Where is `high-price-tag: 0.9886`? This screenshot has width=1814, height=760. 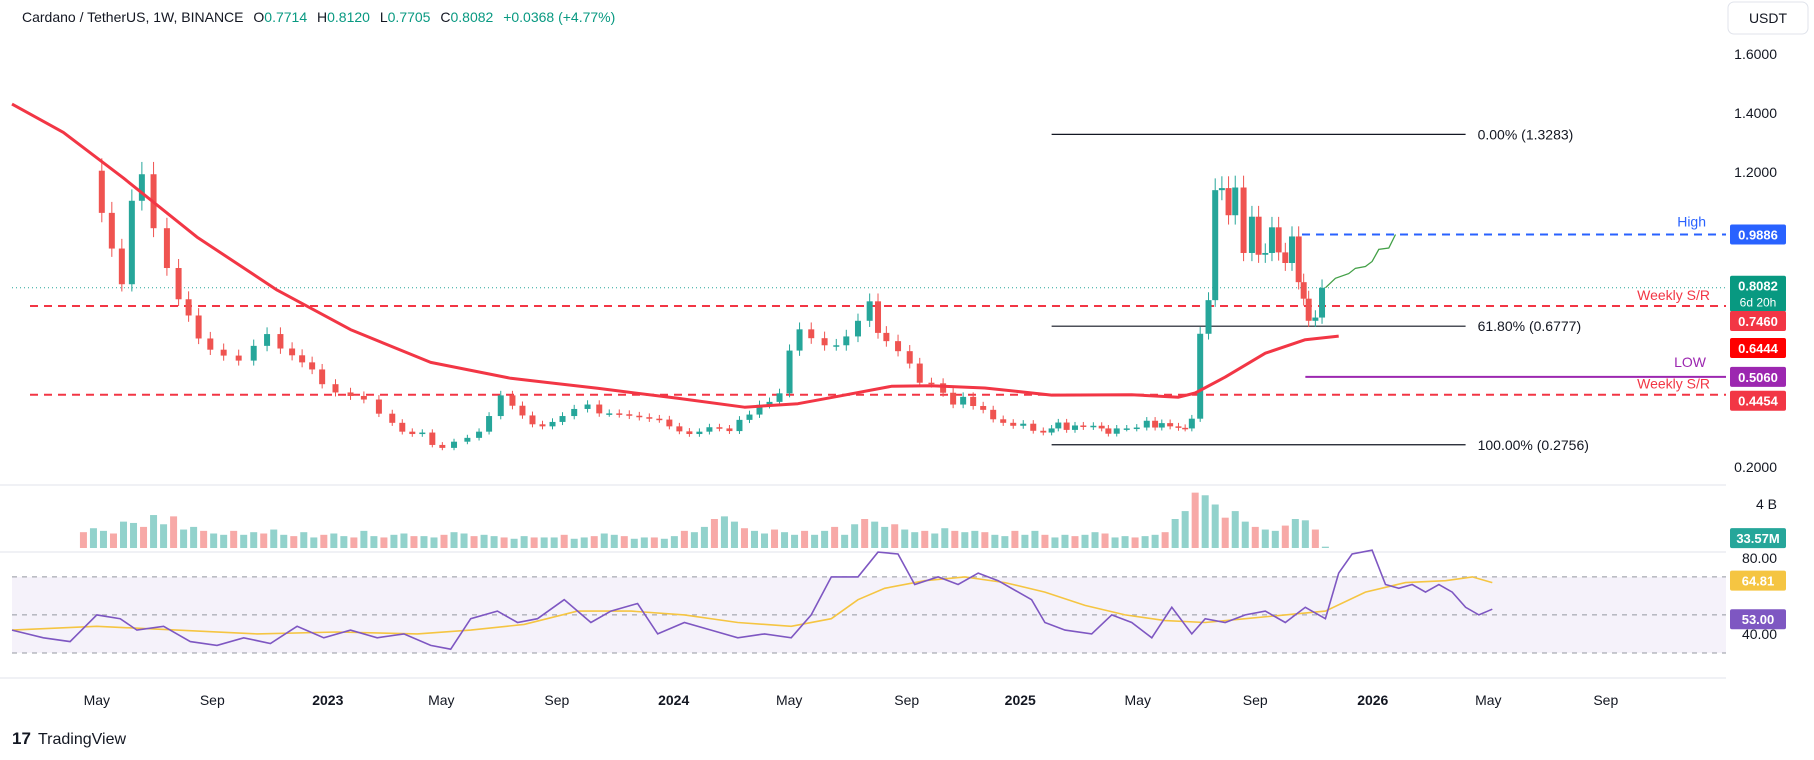 high-price-tag: 0.9886 is located at coordinates (1758, 235).